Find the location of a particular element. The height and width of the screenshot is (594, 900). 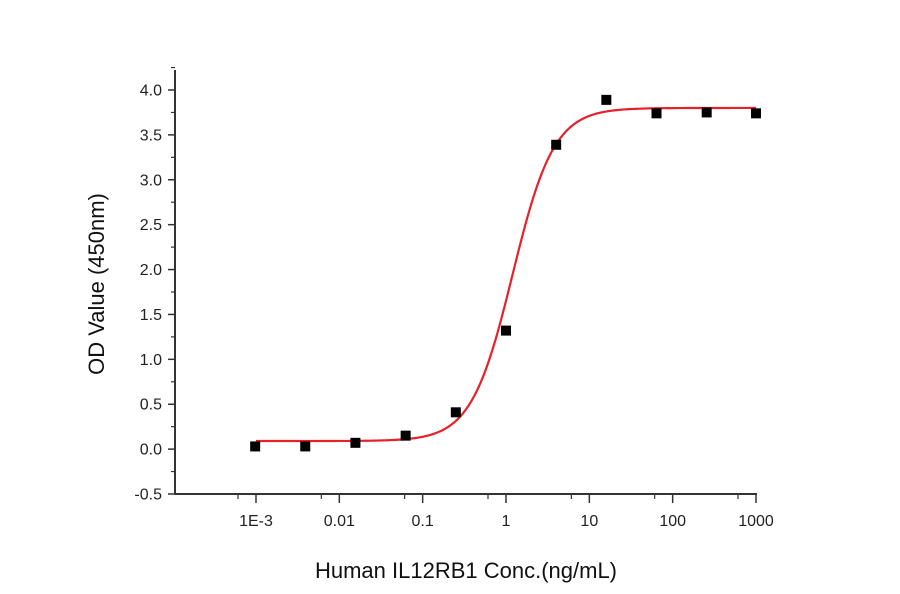

y-tick-label: 1.5 is located at coordinates (151, 315).